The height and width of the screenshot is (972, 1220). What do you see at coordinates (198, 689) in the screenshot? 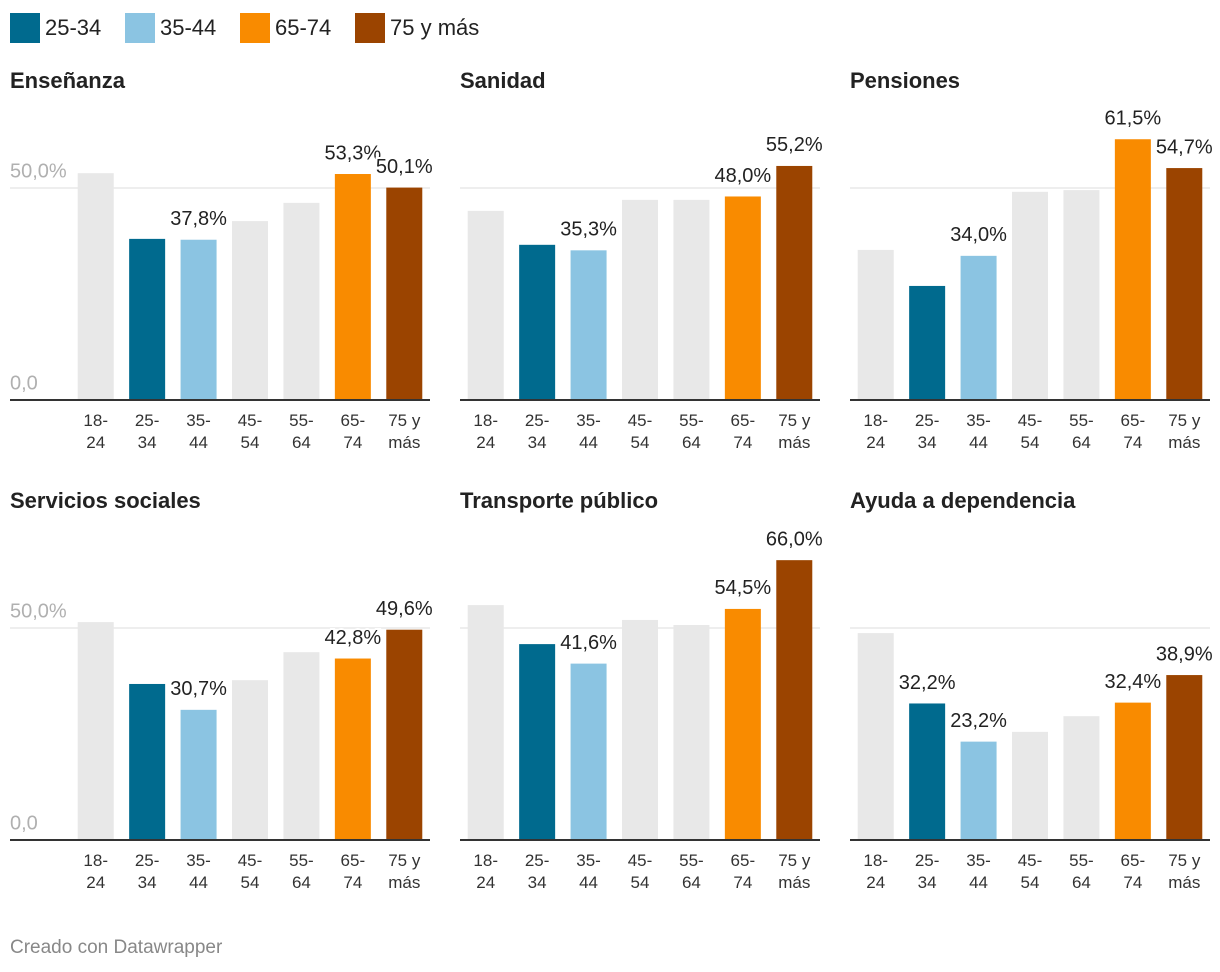
I see `value-label: 30,7%` at bounding box center [198, 689].